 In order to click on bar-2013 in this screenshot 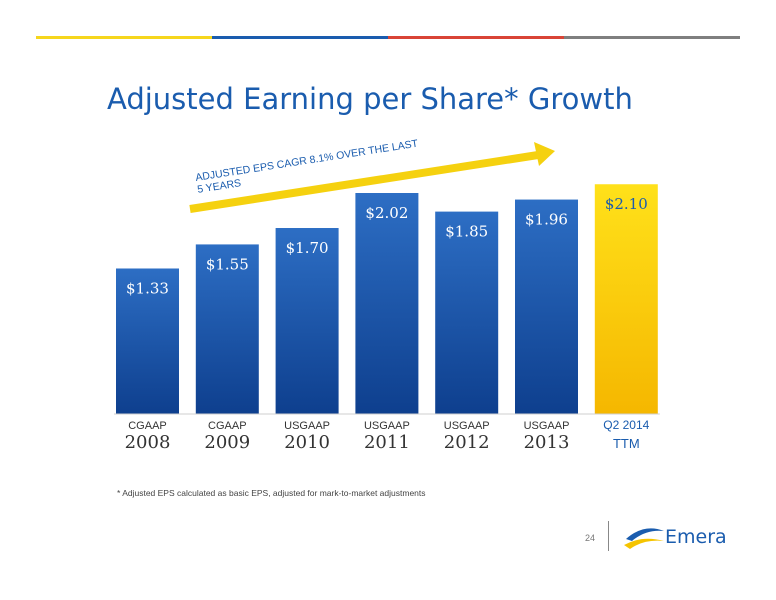, I will do `click(546, 306)`.